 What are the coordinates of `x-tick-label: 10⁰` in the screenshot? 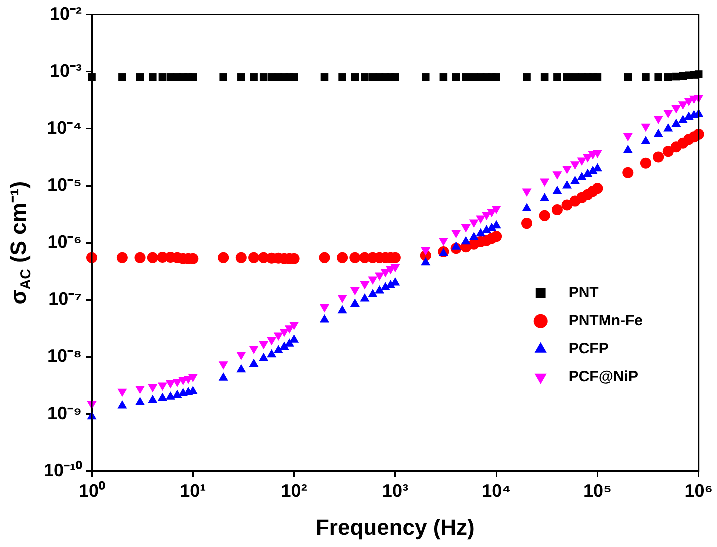 It's located at (92, 491).